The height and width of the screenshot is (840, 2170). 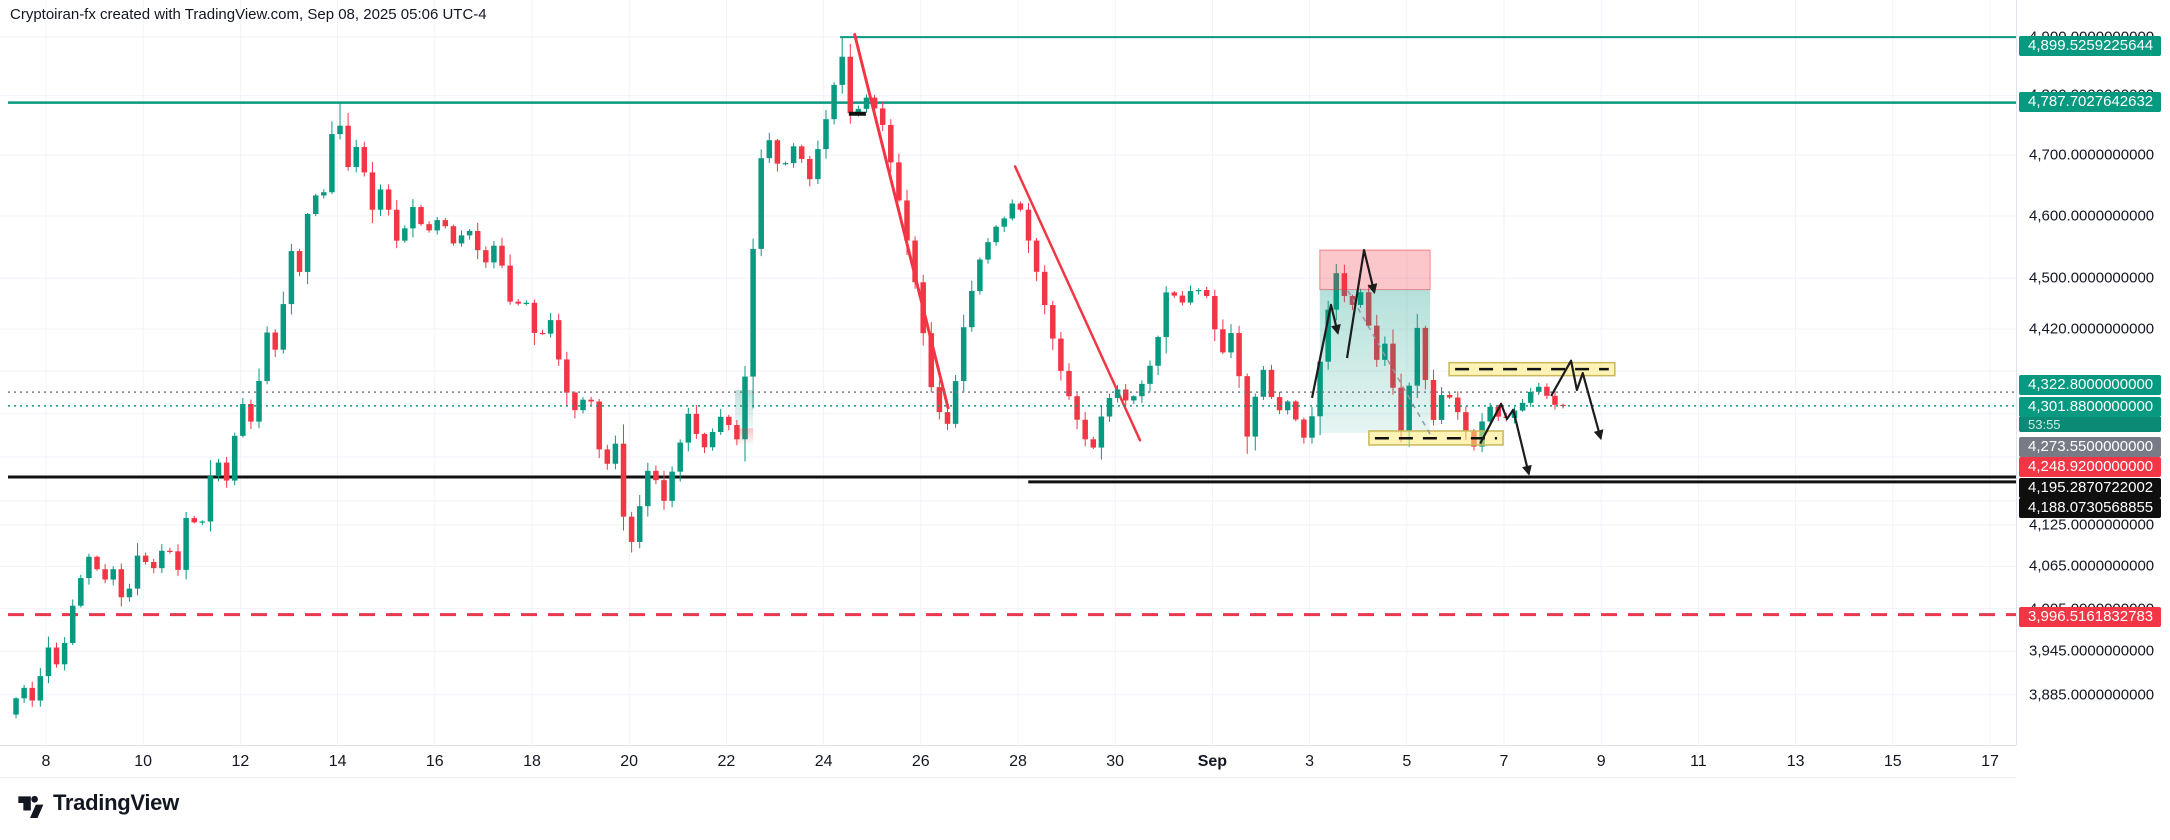 What do you see at coordinates (337, 761) in the screenshot?
I see `time-tick-14: 14` at bounding box center [337, 761].